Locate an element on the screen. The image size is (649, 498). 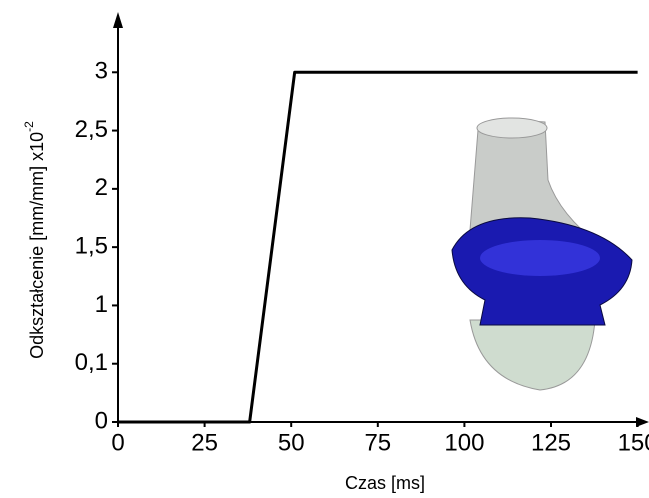
x-axis-label: Czas [ms] is located at coordinates (385, 483).